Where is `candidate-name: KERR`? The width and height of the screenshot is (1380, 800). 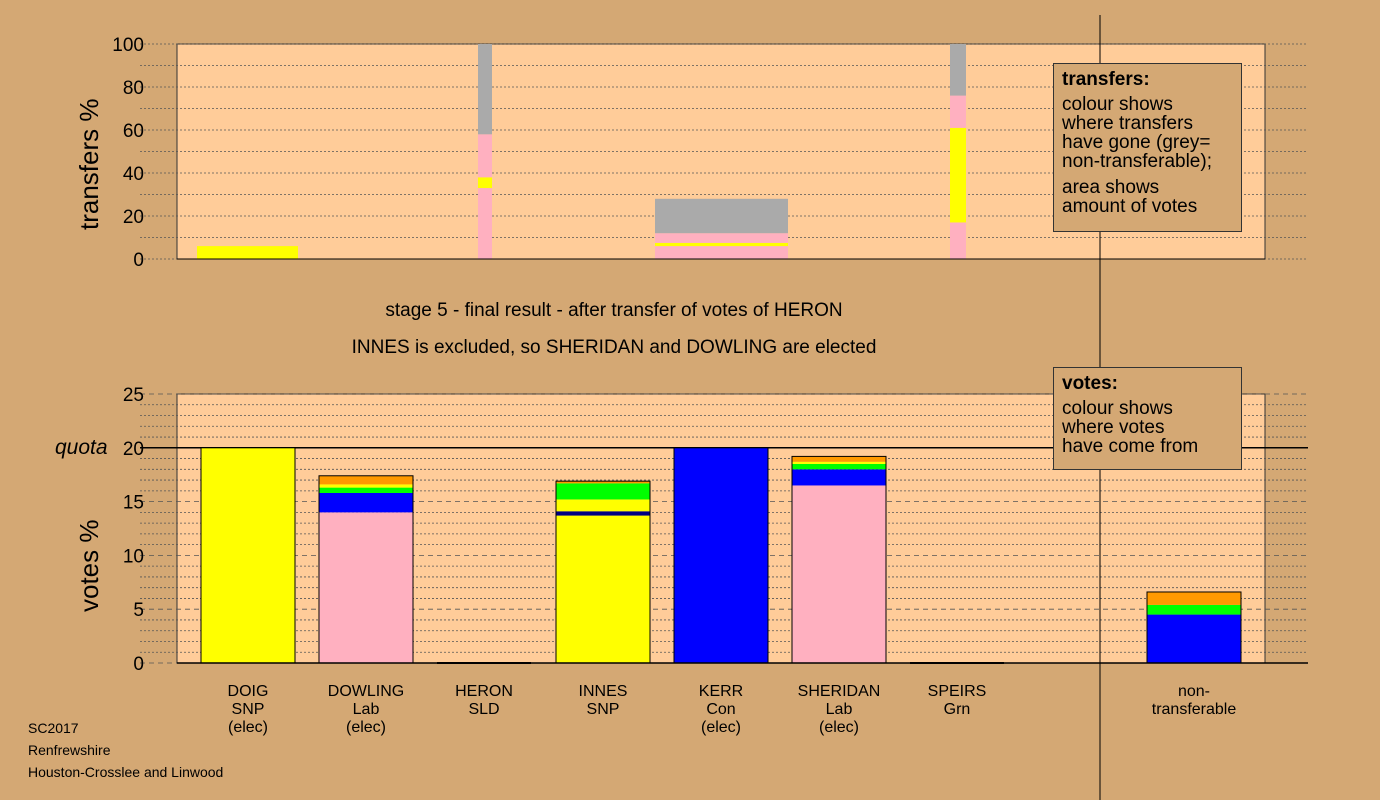 candidate-name: KERR is located at coordinates (721, 691).